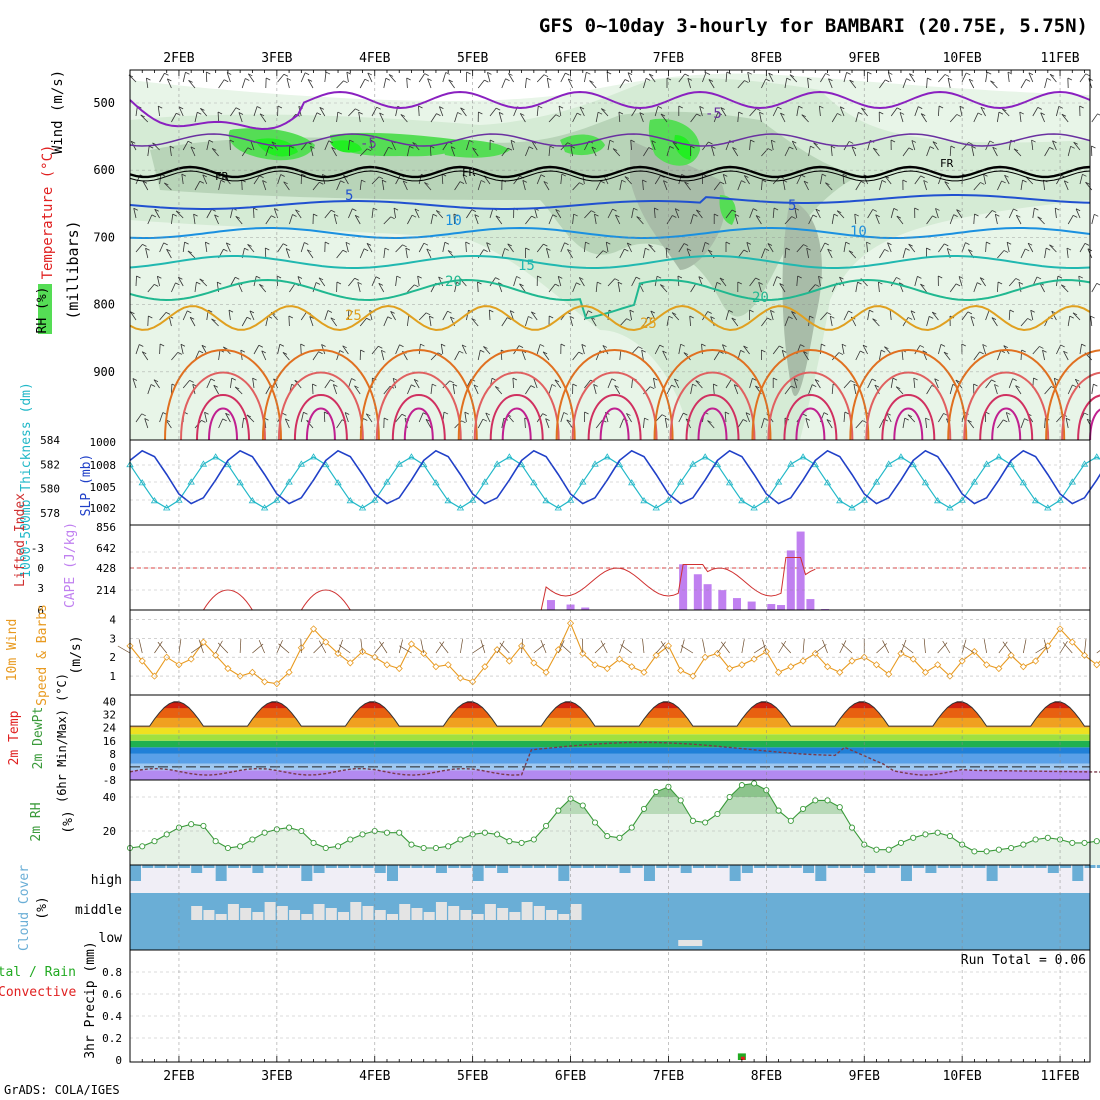 This screenshot has width=1100, height=1100. I want to click on thickness-ylabel: 1000-500mb Thickness (dm), so click(26, 480).